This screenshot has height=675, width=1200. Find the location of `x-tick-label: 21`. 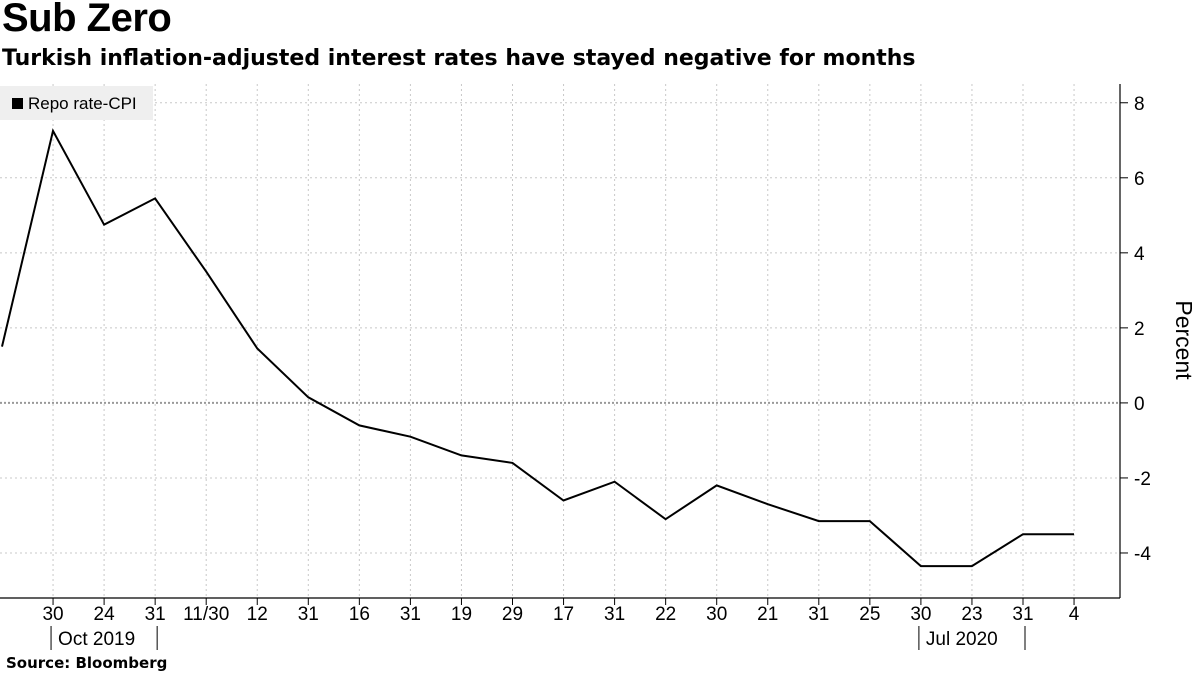

x-tick-label: 21 is located at coordinates (767, 614).